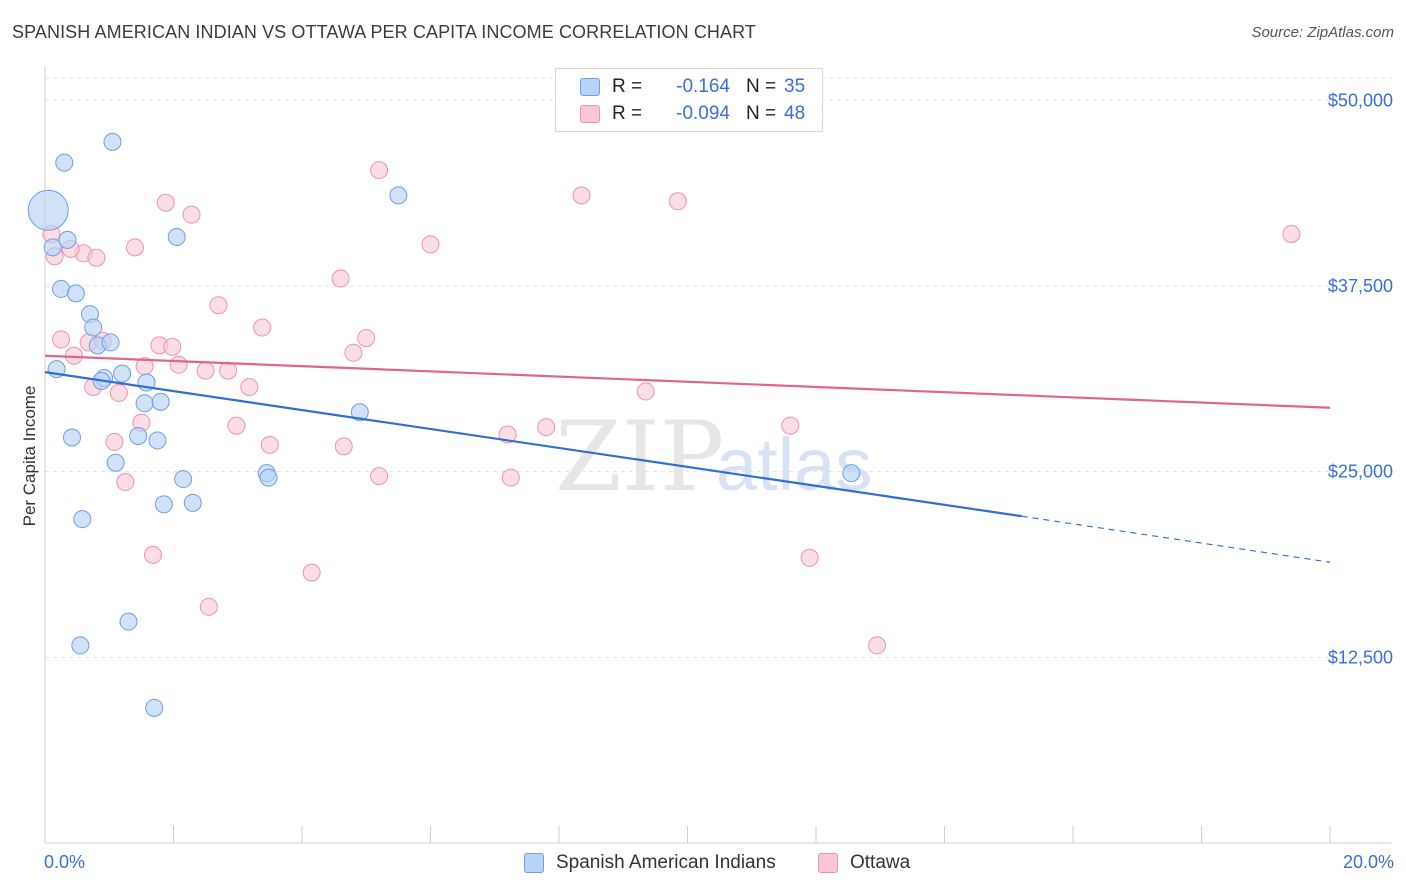 Image resolution: width=1406 pixels, height=892 pixels. I want to click on legend-row-spanish: R = -0.164 N = 35, so click(692, 87).